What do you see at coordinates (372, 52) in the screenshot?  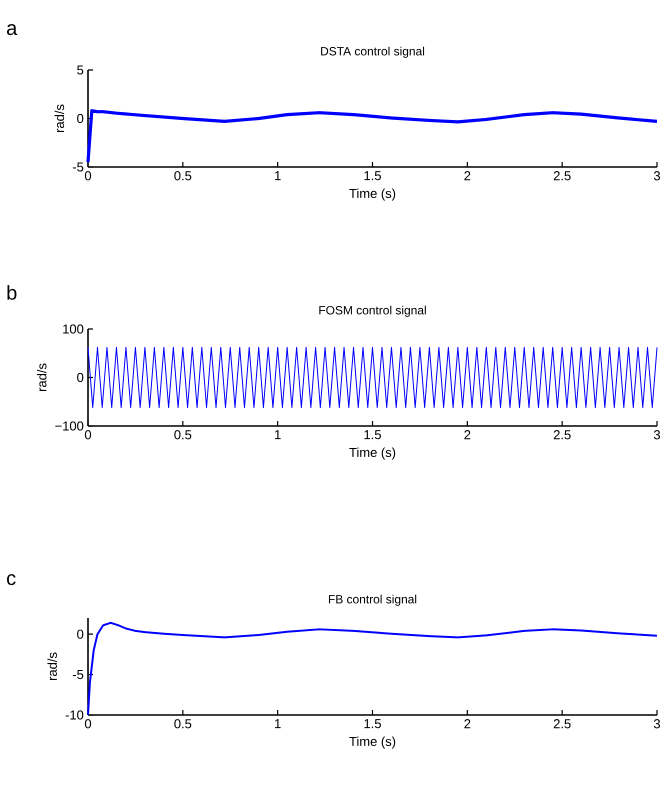 I see `chart-title: DSTA control signal` at bounding box center [372, 52].